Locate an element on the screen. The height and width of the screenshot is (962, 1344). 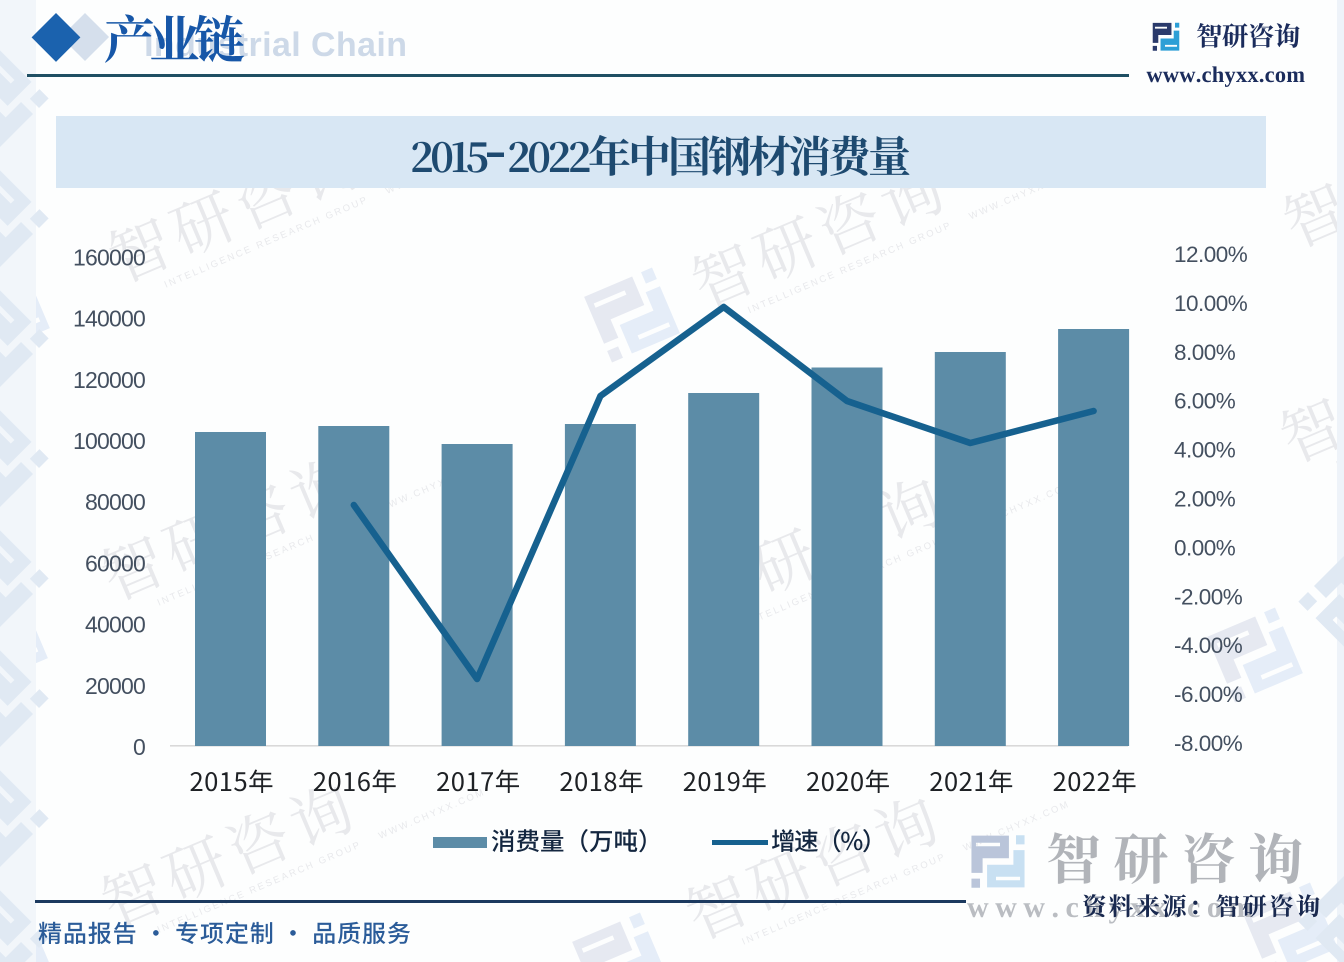
svg-text: 8.00% is located at coordinates (1205, 352).